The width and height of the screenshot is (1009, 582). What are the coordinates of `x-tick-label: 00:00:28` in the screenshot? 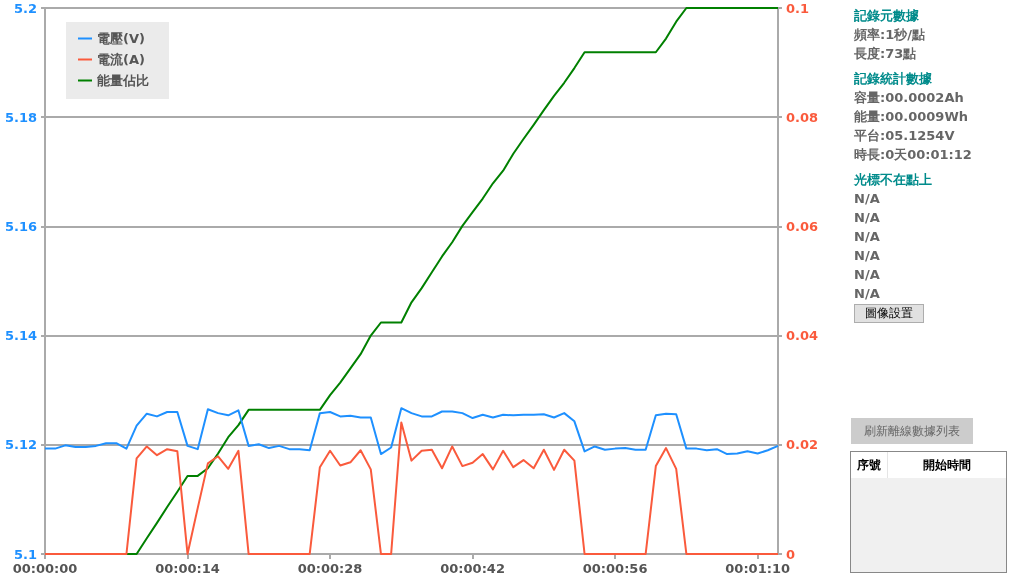 It's located at (330, 568).